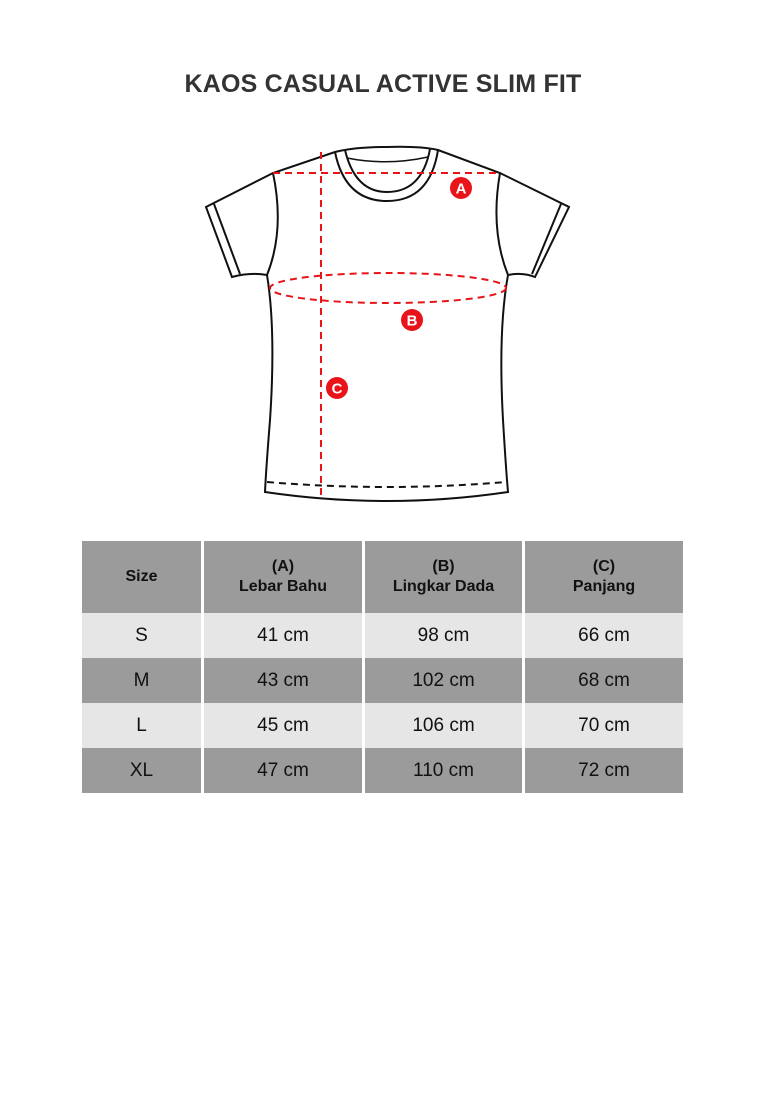  I want to click on table-row: S 41 cm 98 cm 66 cm, so click(382, 635).